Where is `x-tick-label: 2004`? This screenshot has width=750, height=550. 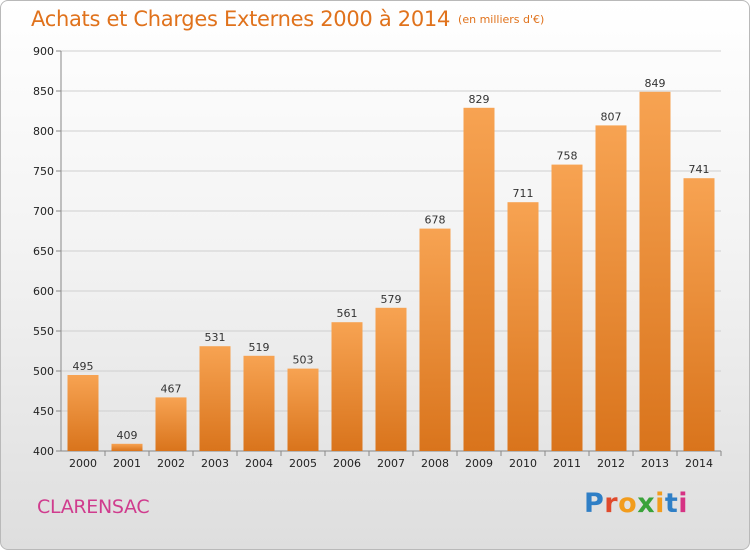 x-tick-label: 2004 is located at coordinates (259, 463).